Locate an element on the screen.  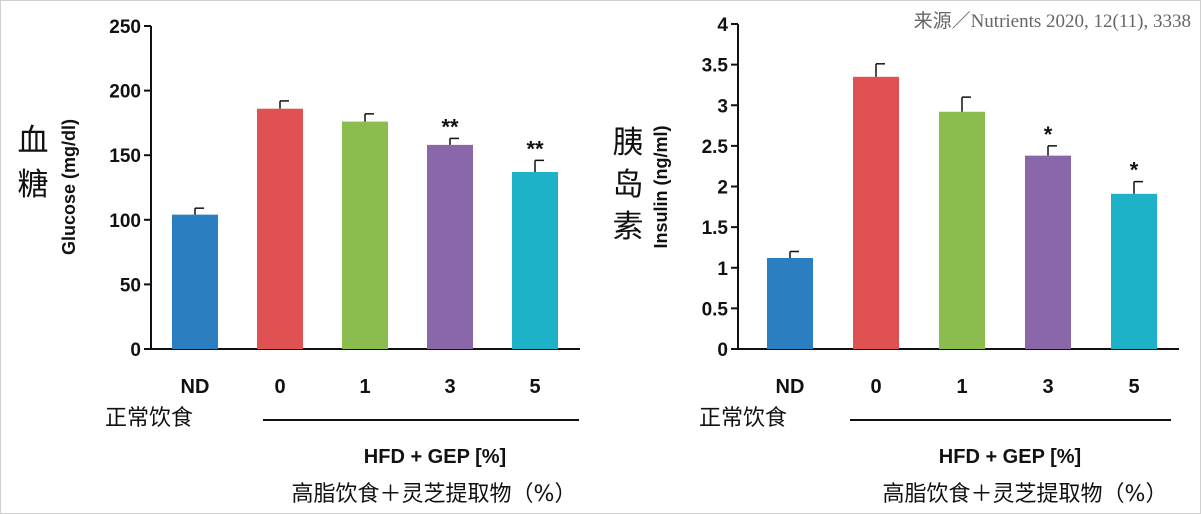
insulin-y-tick-label: 3.5 is located at coordinates (715, 66).